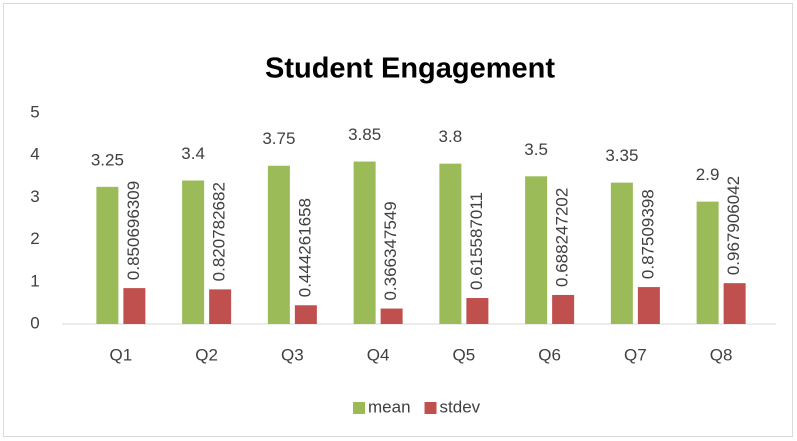 The width and height of the screenshot is (797, 441). I want to click on data-label: 0.850696309, so click(133, 230).